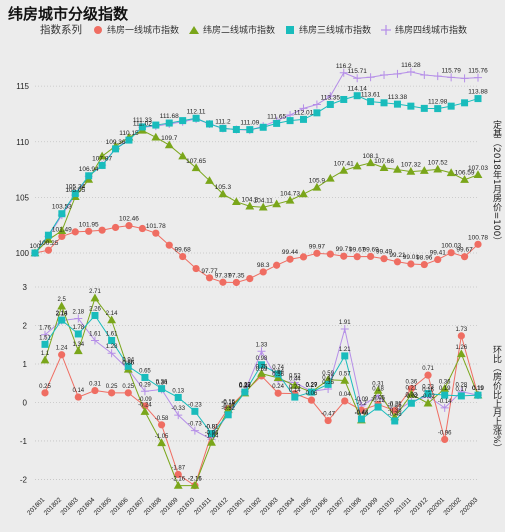 The image size is (505, 532). What do you see at coordinates (75, 187) in the screenshot?
I see `top-data-label-tier3: 105.34` at bounding box center [75, 187].